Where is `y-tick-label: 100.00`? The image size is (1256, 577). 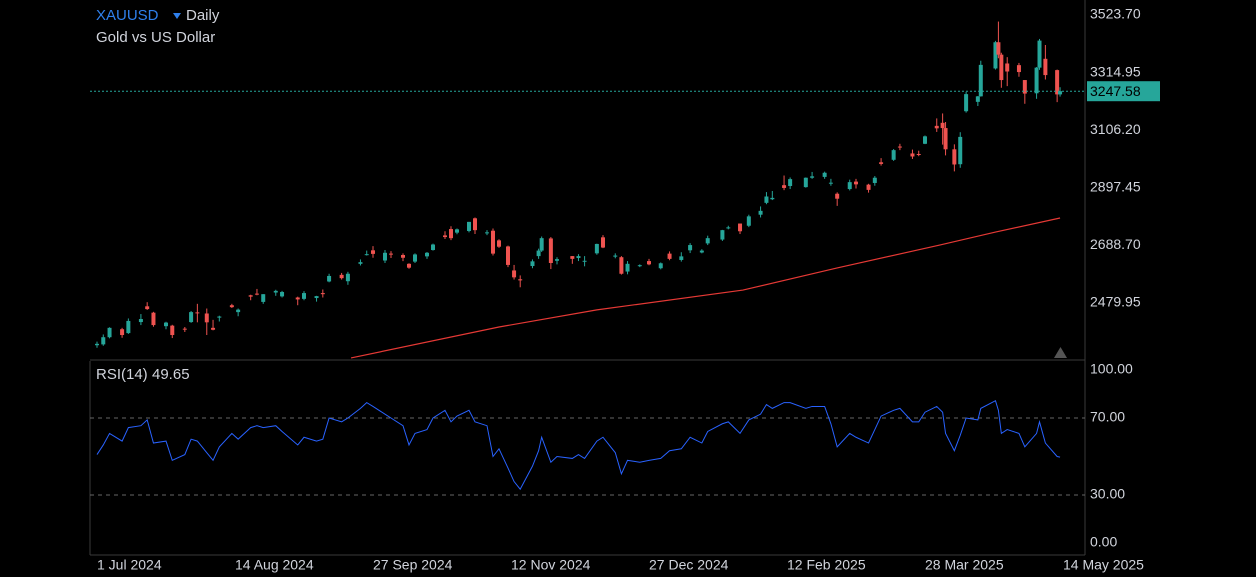
y-tick-label: 100.00 is located at coordinates (1111, 369).